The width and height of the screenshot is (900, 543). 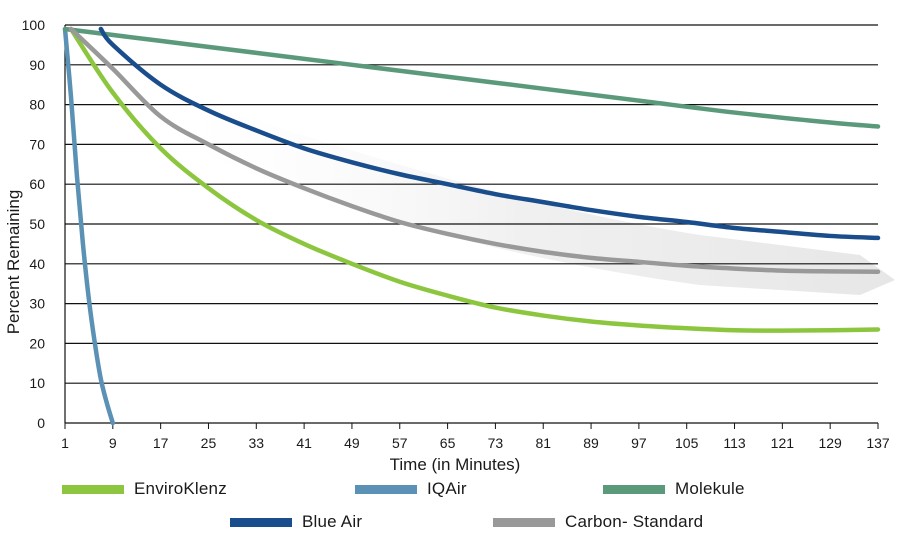 What do you see at coordinates (113, 443) in the screenshot?
I see `x-tick-label: 9` at bounding box center [113, 443].